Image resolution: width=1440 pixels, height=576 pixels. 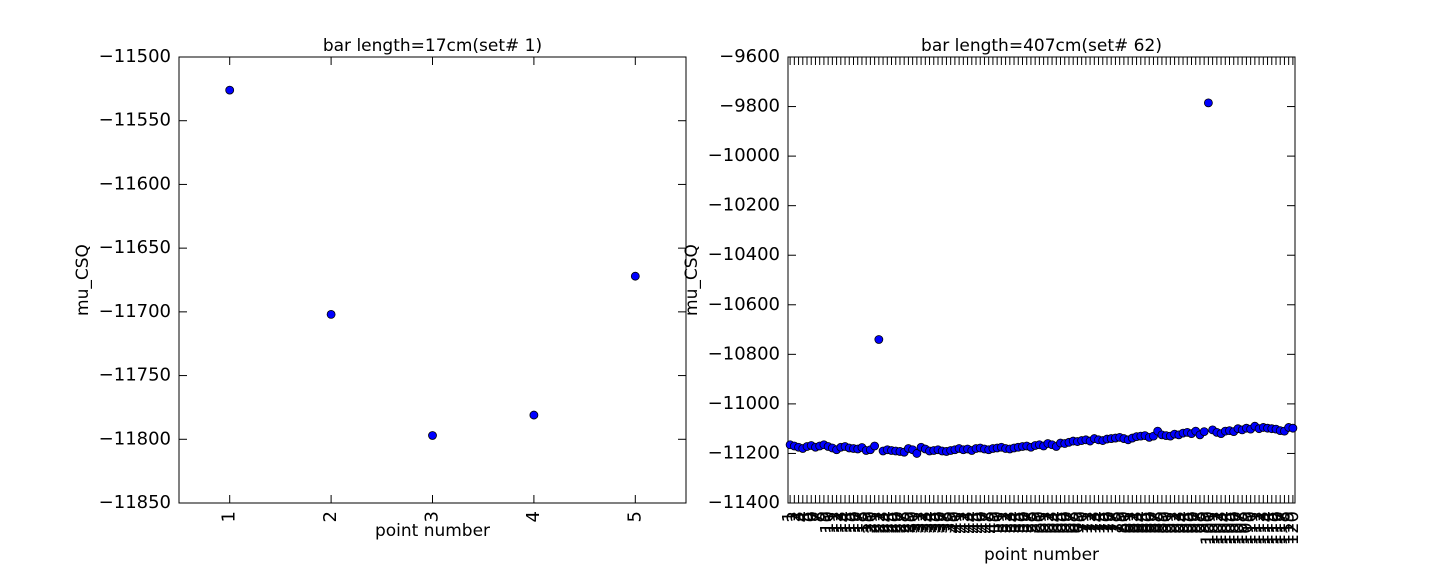 I want to click on x-tick-label: 50, so click(x=996, y=522).